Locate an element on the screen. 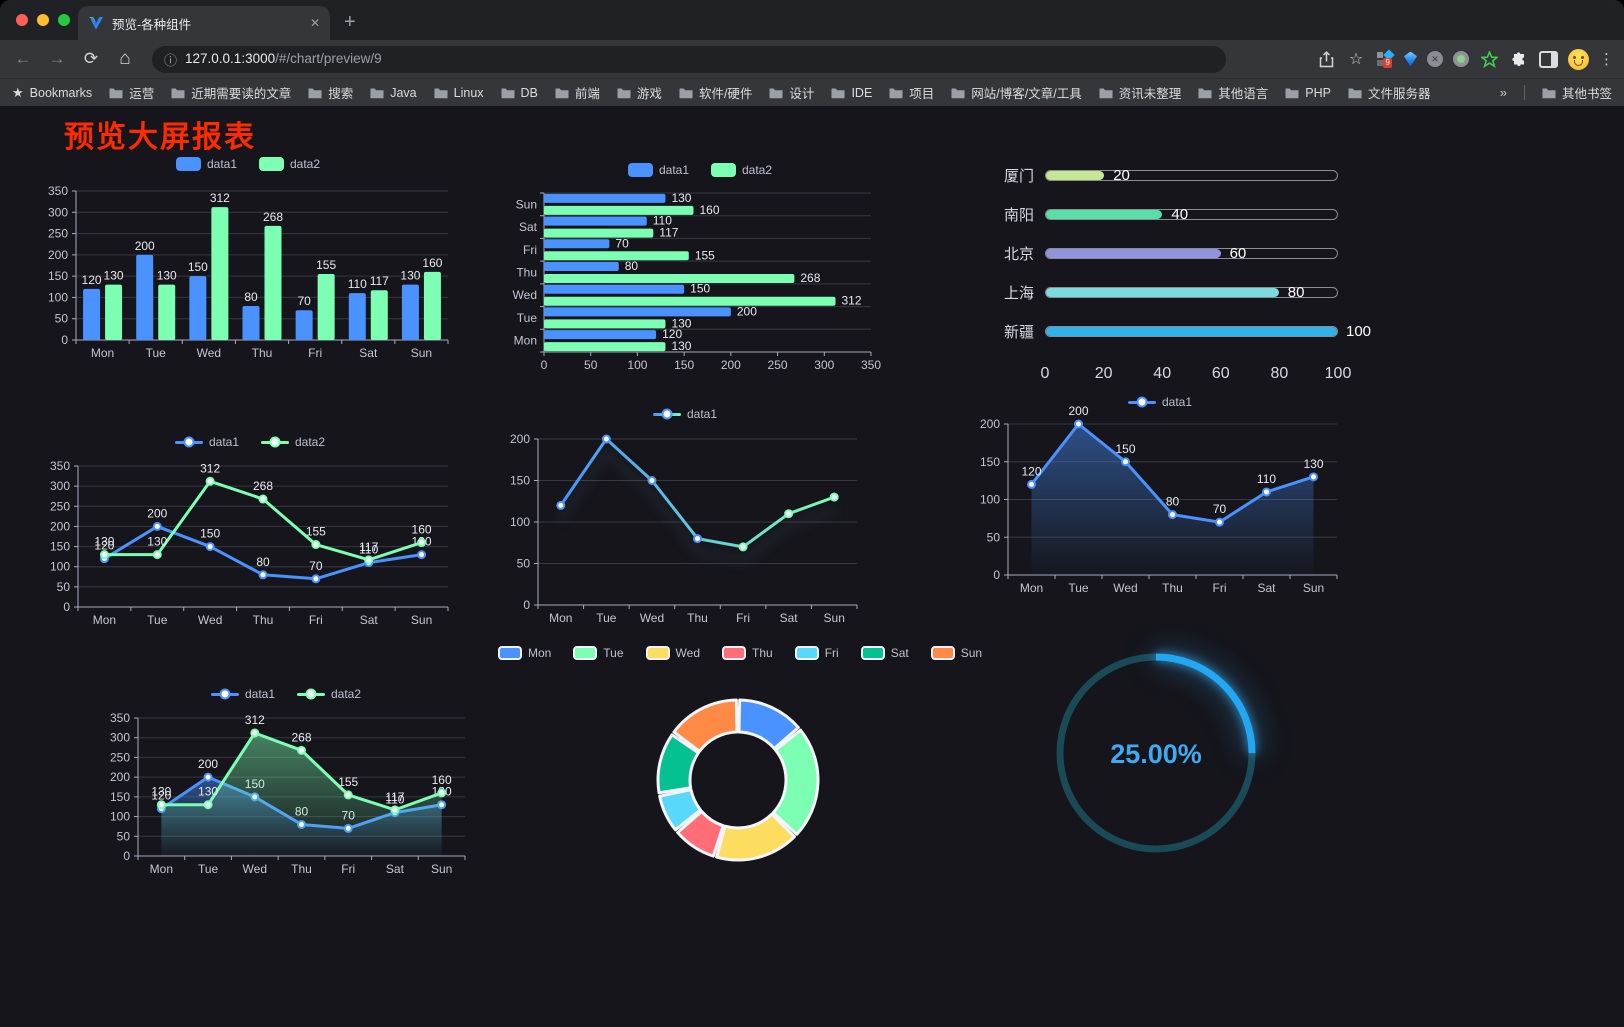 The image size is (1624, 1027). back-icon: ← is located at coordinates (23, 58).